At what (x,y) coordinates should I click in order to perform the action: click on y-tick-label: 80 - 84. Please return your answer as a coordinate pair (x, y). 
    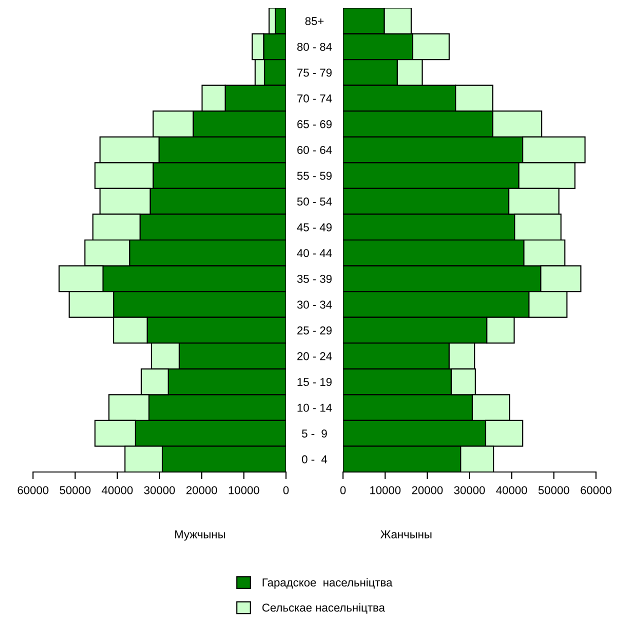
    Looking at the image, I should click on (314, 46).